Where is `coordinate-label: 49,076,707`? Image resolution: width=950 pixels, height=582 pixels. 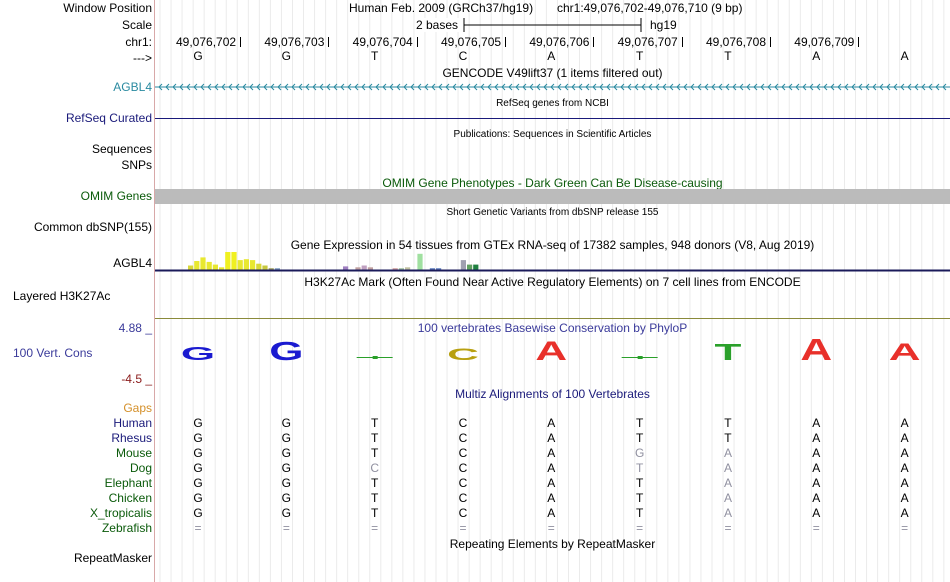
coordinate-label: 49,076,707 is located at coordinates (647, 42).